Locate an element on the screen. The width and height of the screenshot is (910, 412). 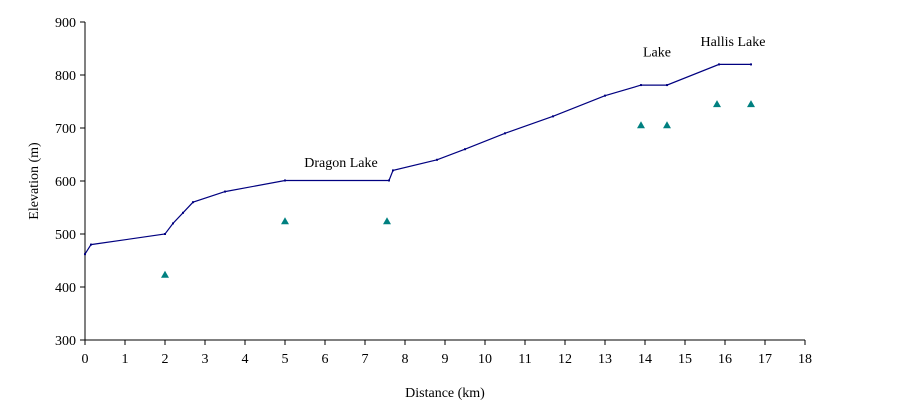
x-tick-label: 17 is located at coordinates (765, 359).